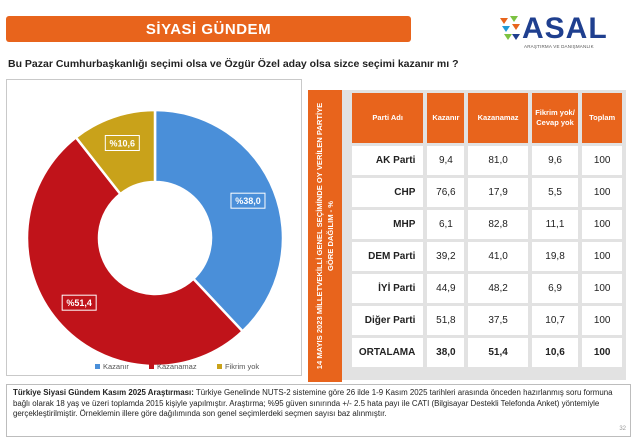 The width and height of the screenshot is (640, 441). What do you see at coordinates (388, 288) in the screenshot?
I see `party-name-cell: İYİ Parti` at bounding box center [388, 288].